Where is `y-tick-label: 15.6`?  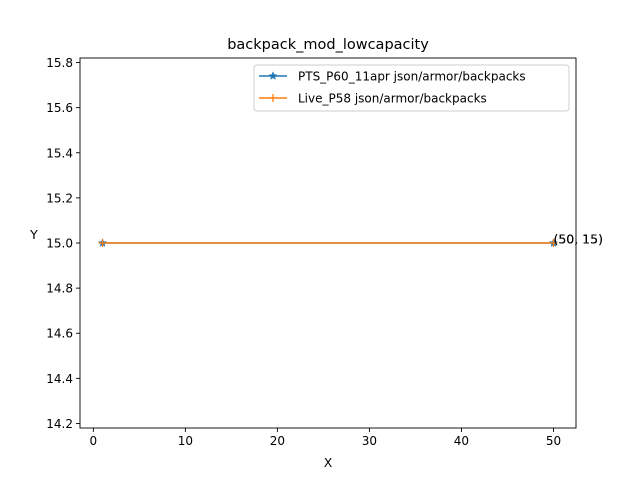 y-tick-label: 15.6 is located at coordinates (59, 108).